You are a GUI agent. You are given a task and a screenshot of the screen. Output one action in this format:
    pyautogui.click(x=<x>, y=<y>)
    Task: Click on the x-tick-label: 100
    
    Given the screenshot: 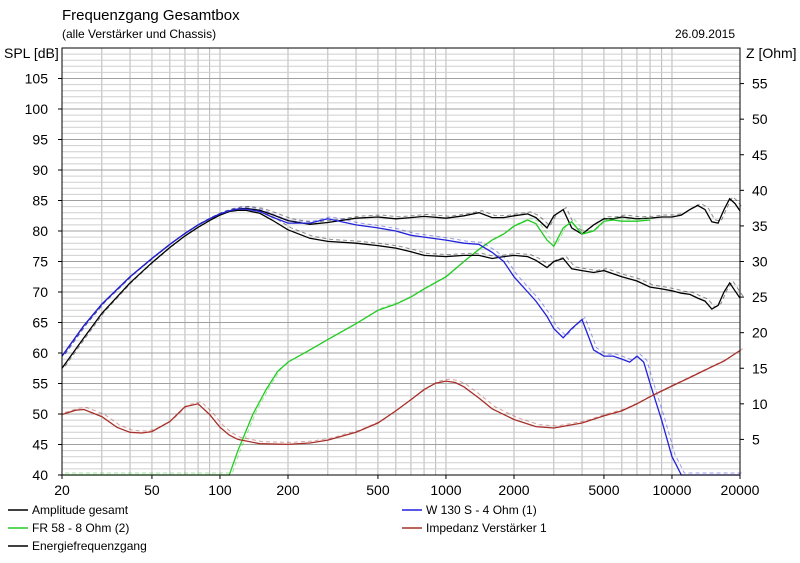 What is the action you would take?
    pyautogui.click(x=220, y=490)
    